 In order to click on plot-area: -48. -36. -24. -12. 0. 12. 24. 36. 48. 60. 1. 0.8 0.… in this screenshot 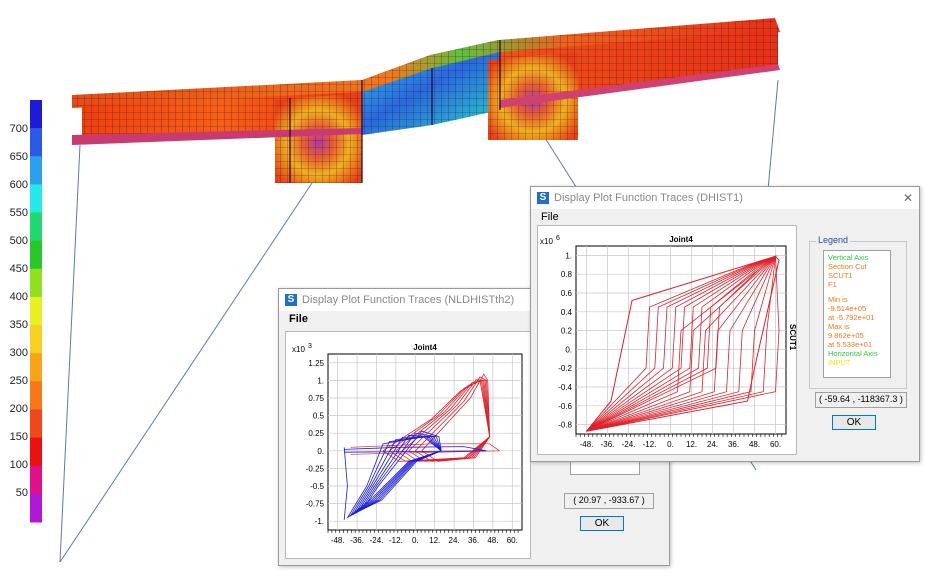, I will do `click(667, 340)`.